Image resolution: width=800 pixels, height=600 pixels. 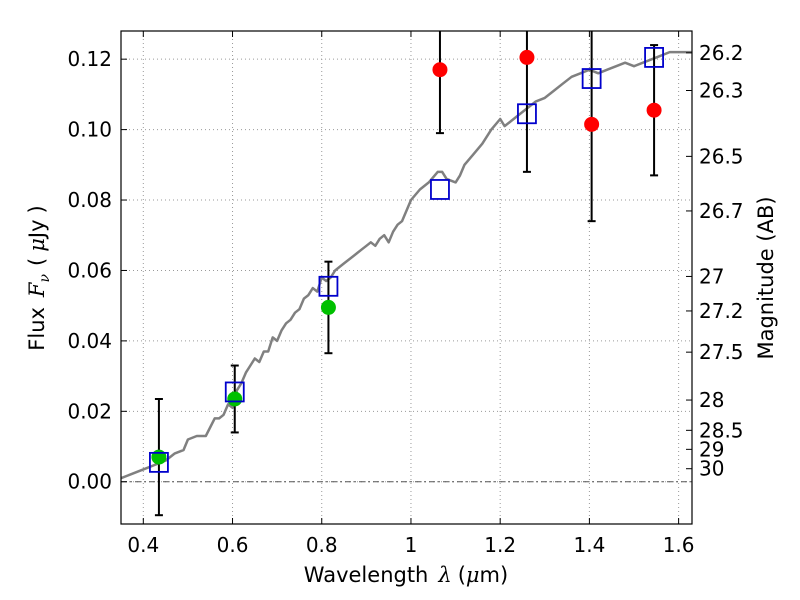 I want to click on right-tick-label: 26.2, so click(x=721, y=53).